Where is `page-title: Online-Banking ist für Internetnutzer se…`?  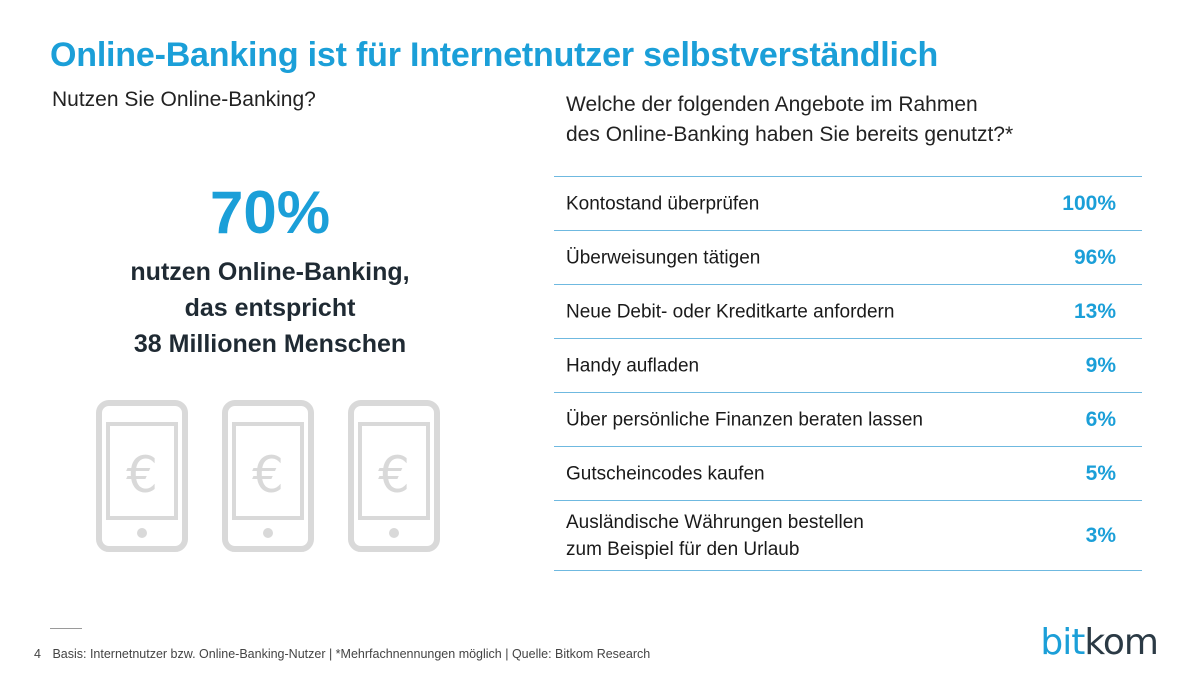 page-title: Online-Banking ist für Internetnutzer se… is located at coordinates (494, 55).